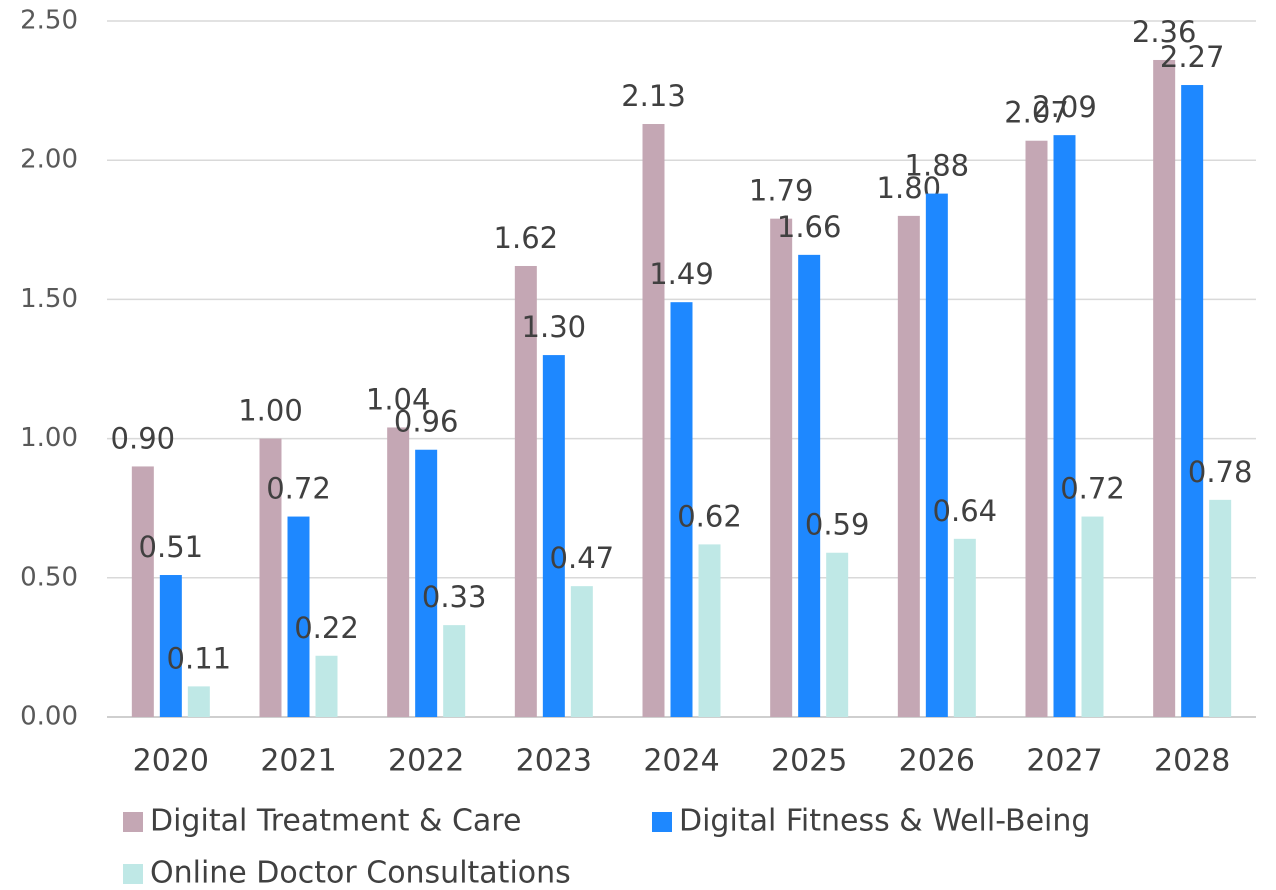  What do you see at coordinates (1220, 472) in the screenshot?
I see `value-label: 0.78` at bounding box center [1220, 472].